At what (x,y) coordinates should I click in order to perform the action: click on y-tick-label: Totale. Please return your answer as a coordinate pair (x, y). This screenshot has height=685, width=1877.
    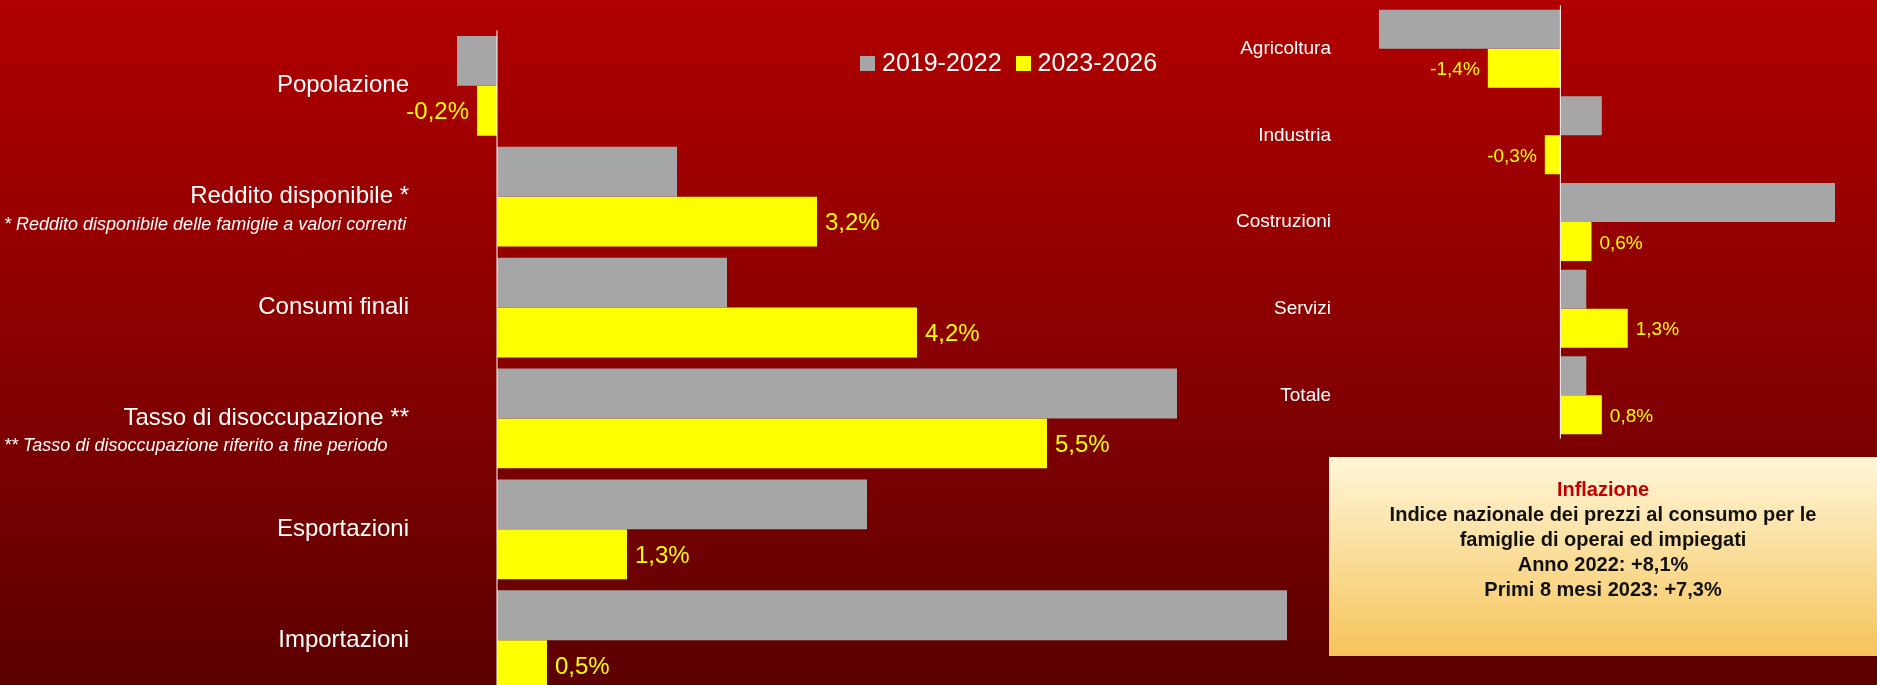
    Looking at the image, I should click on (1305, 394).